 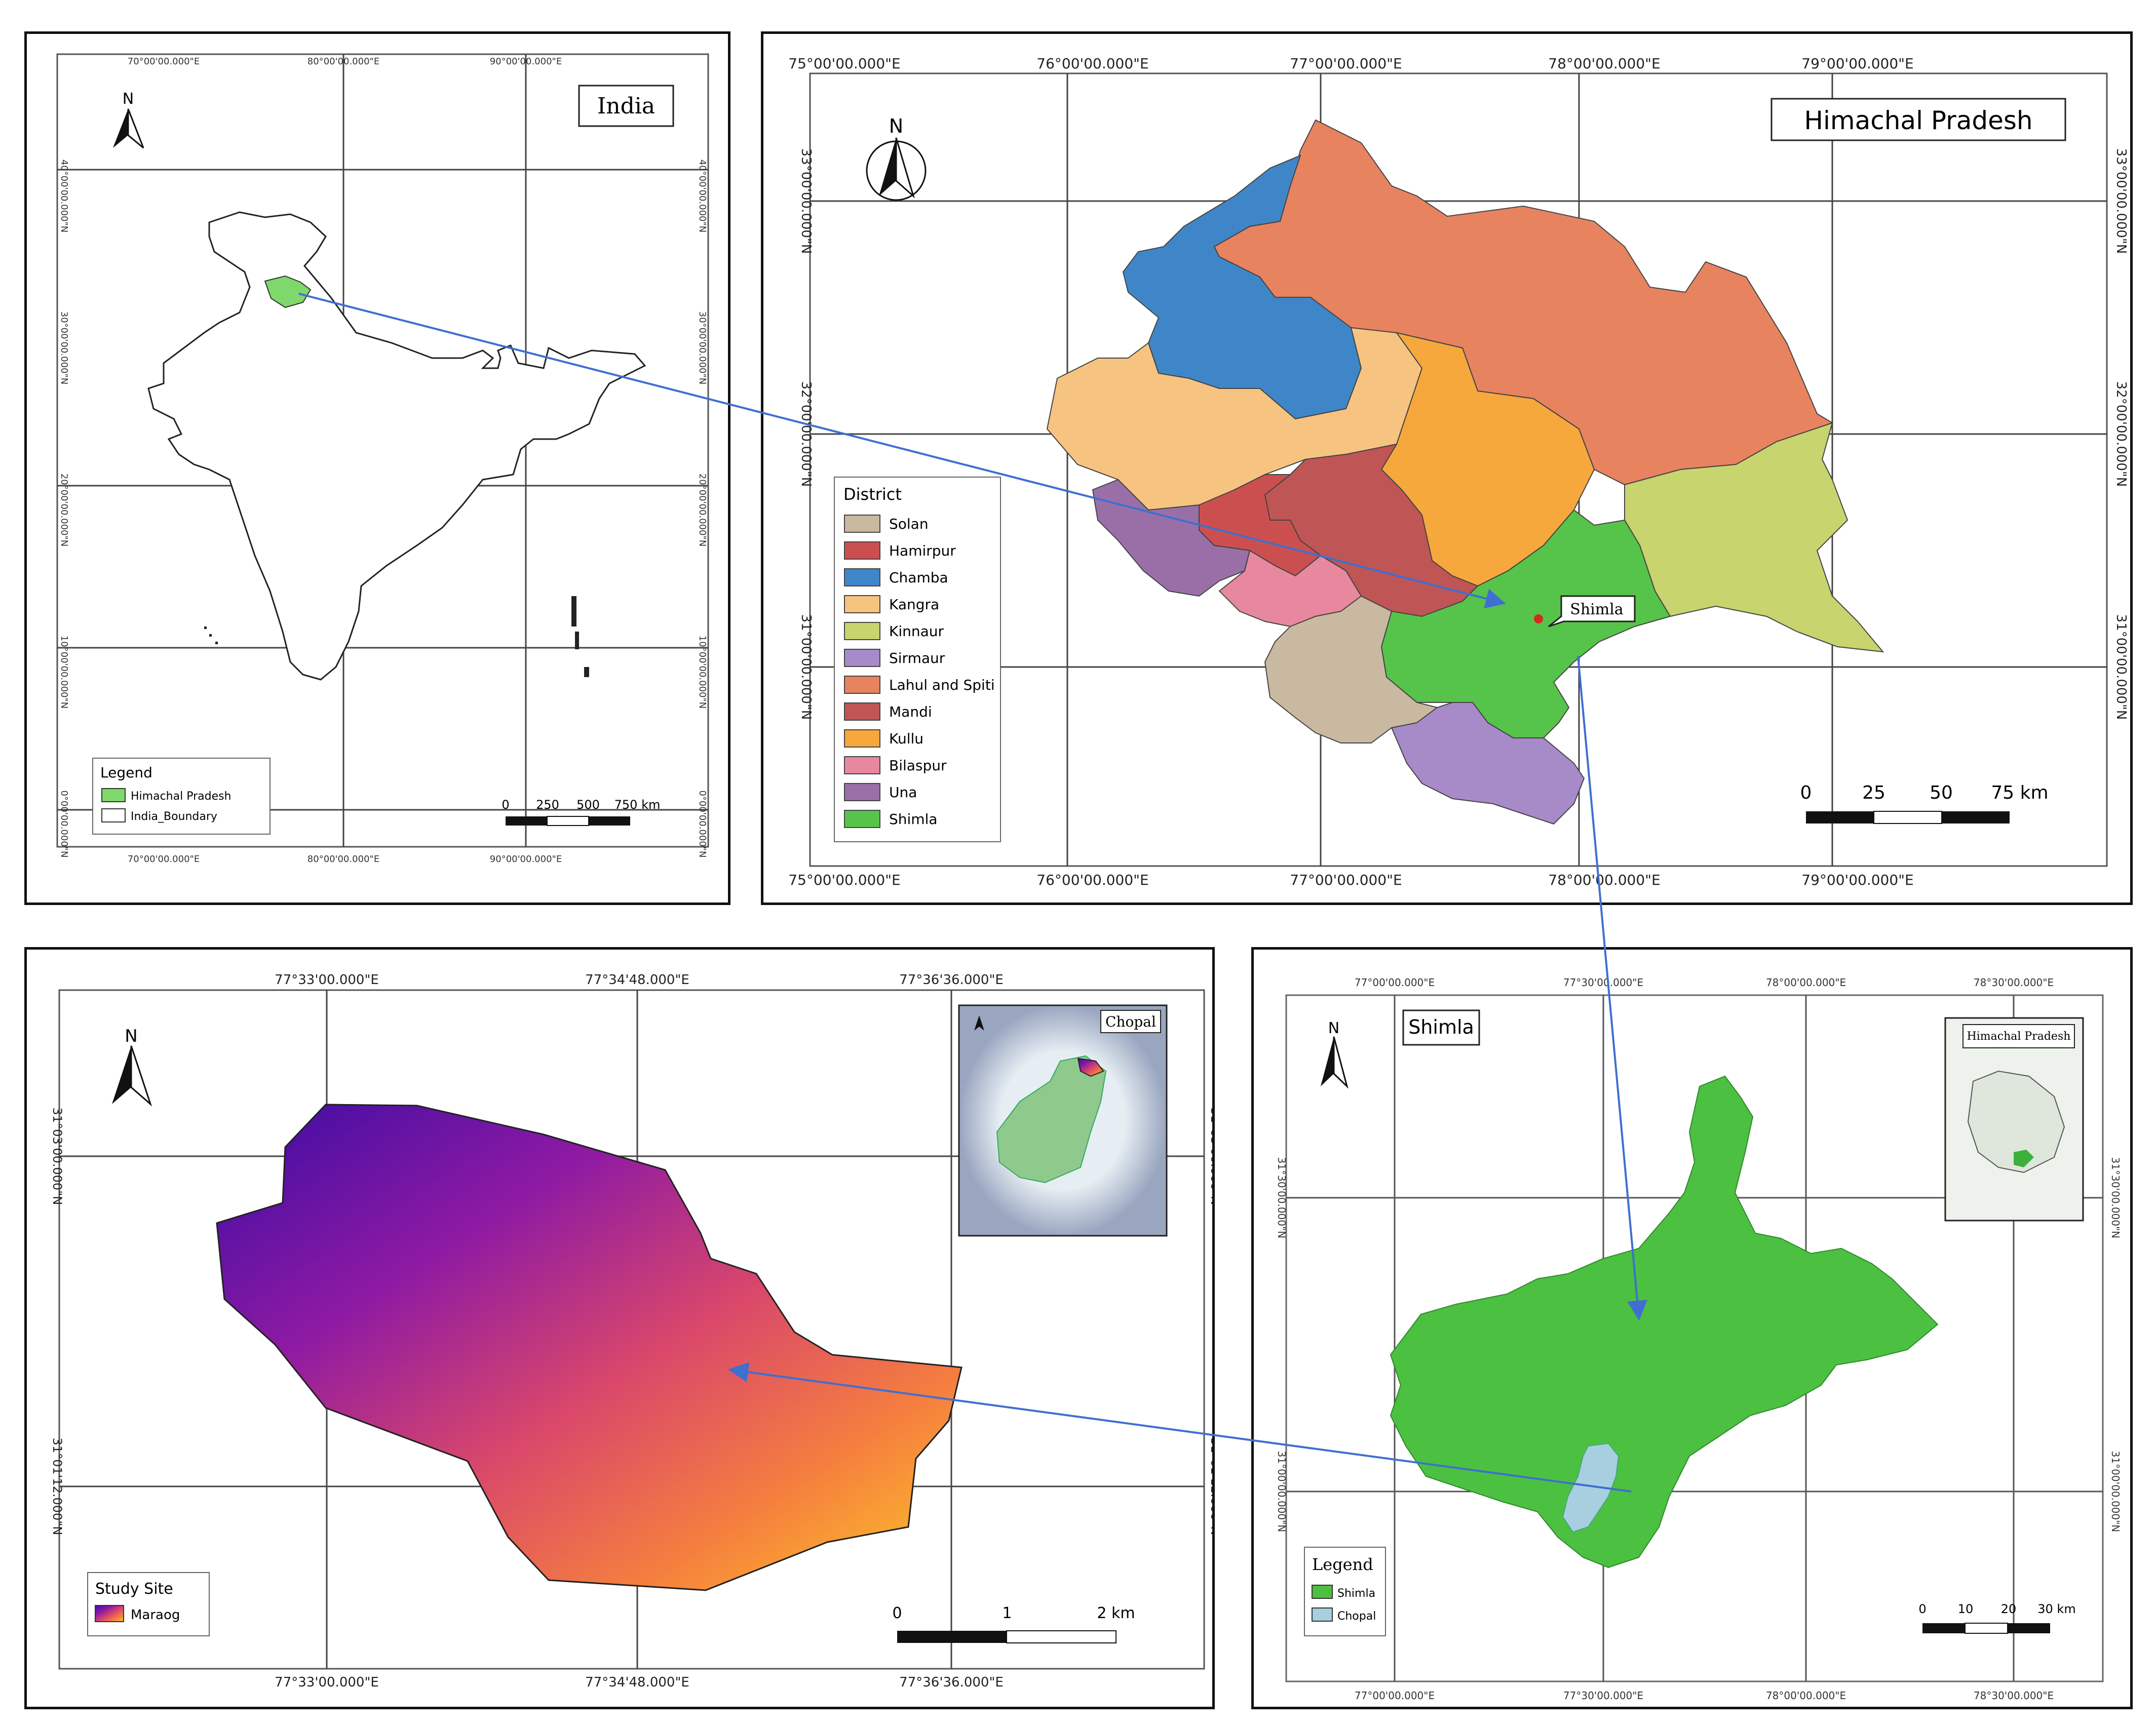 I want to click on study-top-tick: 77°34'48.000"E, so click(x=637, y=980).